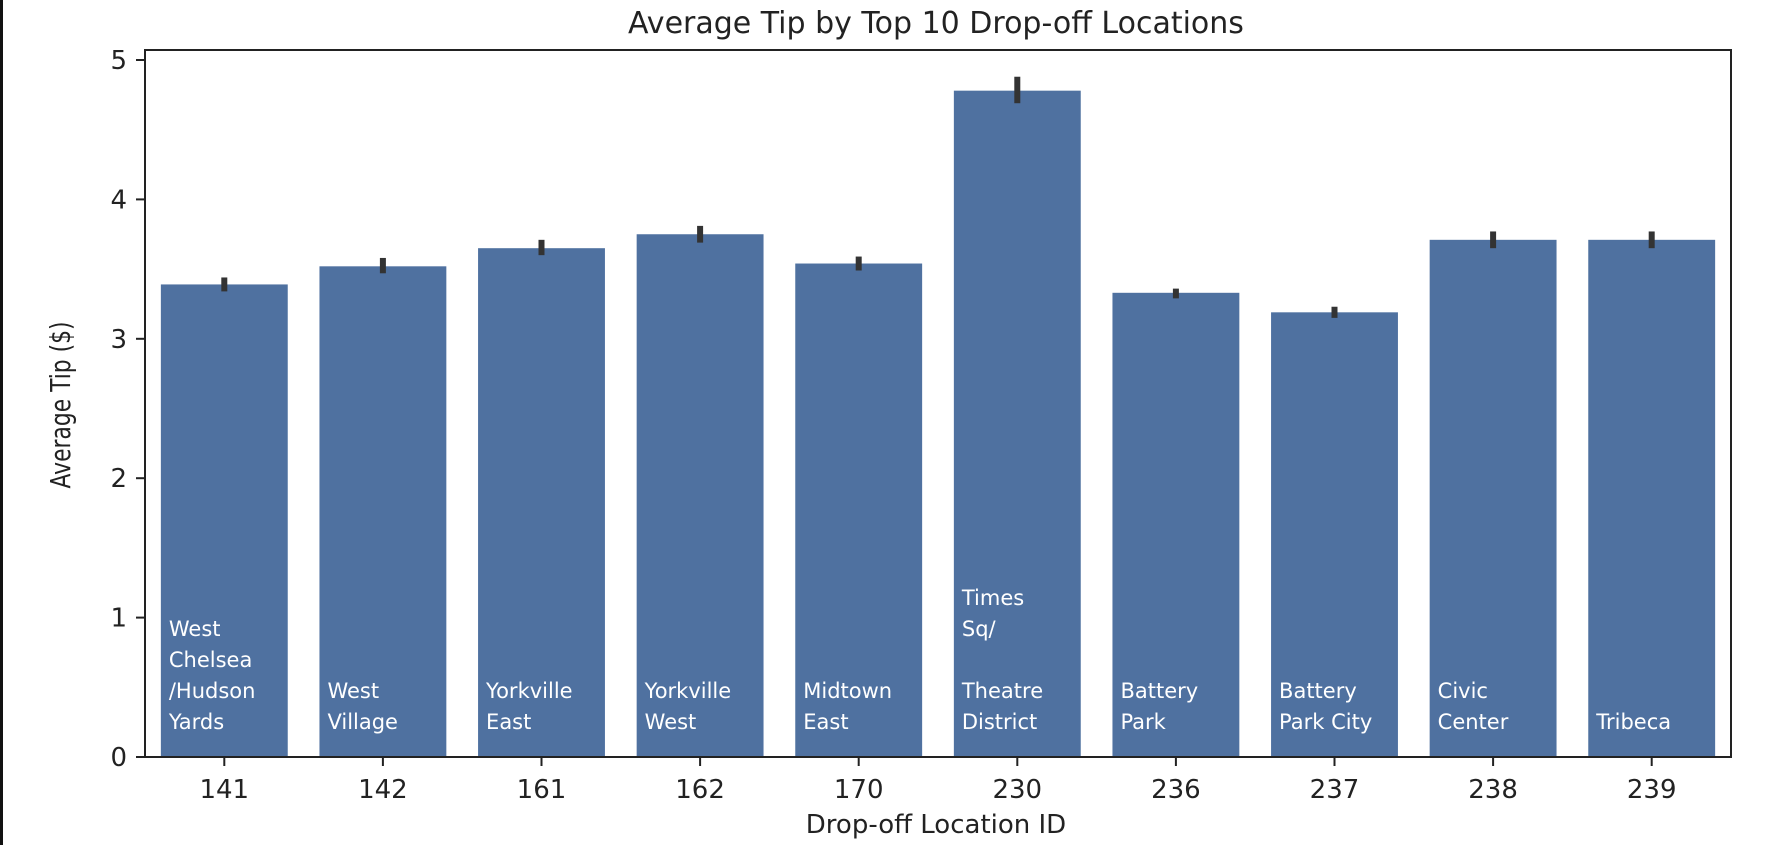 Image resolution: width=1771 pixels, height=857 pixels. I want to click on y-tick-label-0: 0, so click(118, 758).